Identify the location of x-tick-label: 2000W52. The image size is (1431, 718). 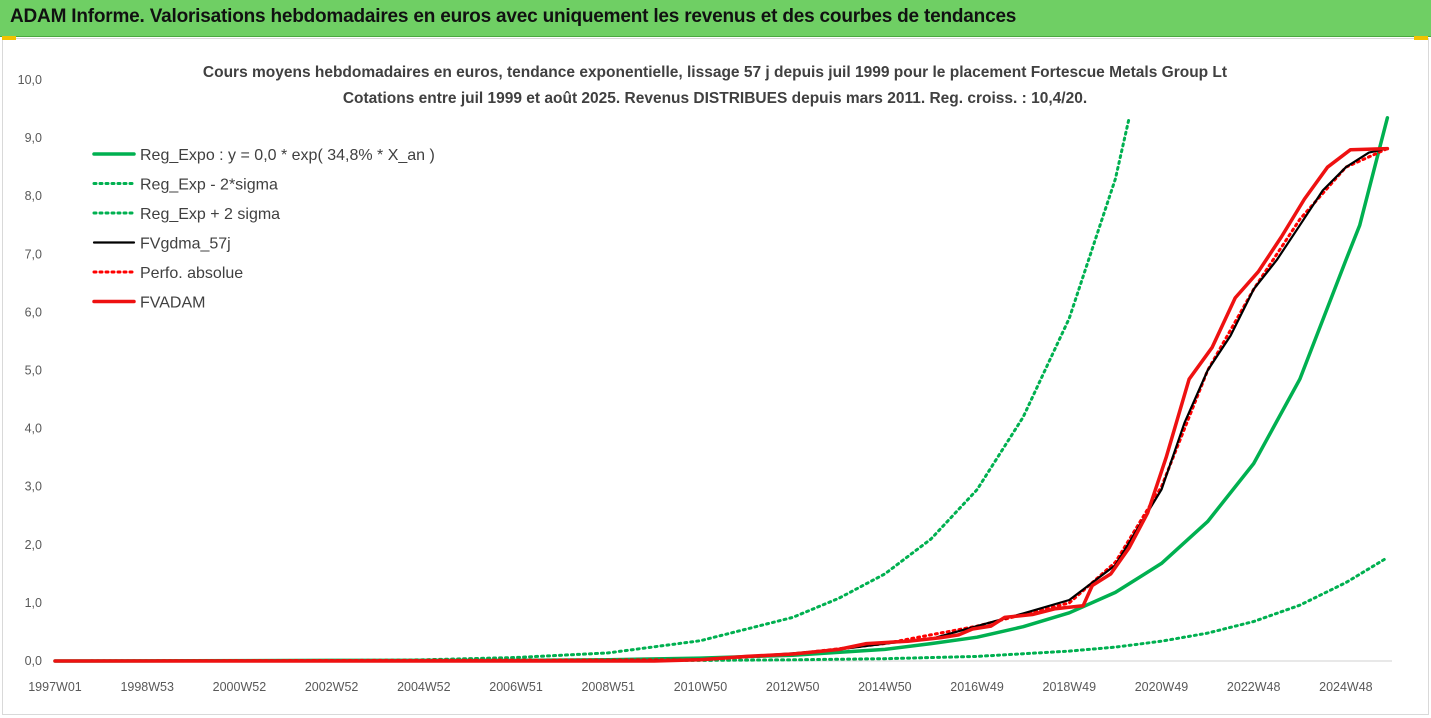
(240, 687).